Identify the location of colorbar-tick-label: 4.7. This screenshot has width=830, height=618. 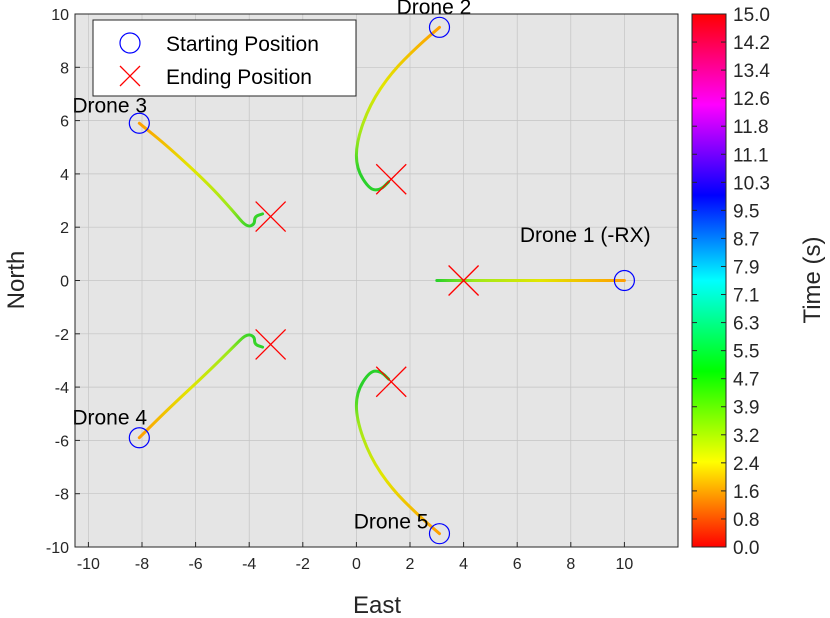
(746, 380).